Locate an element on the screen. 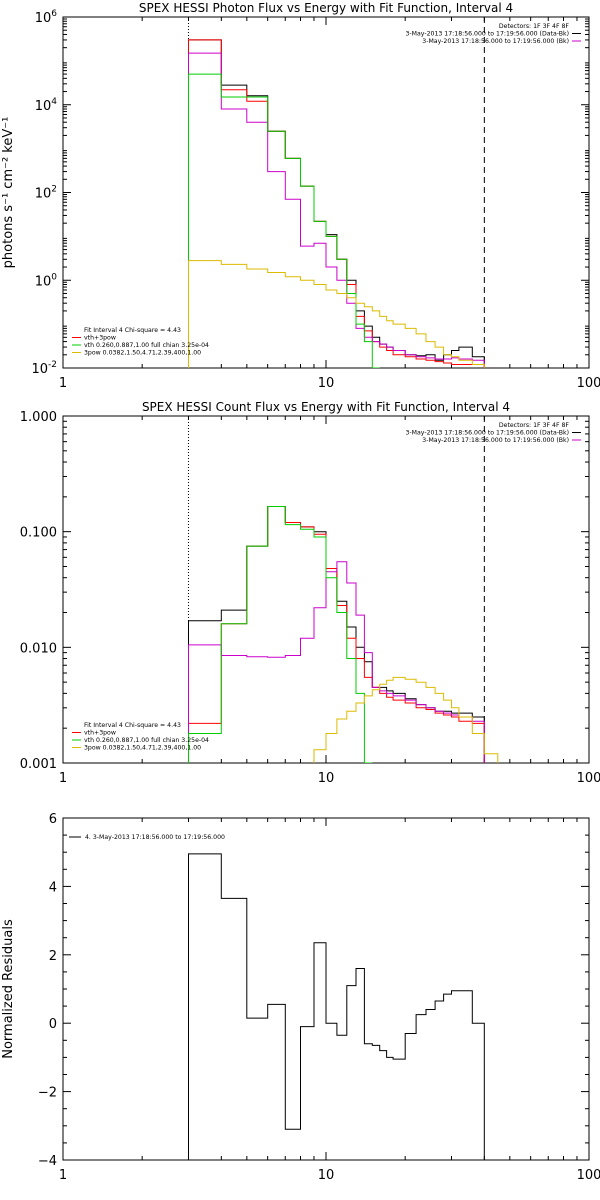  y-tick-exponent: 0 is located at coordinates (54, 277).